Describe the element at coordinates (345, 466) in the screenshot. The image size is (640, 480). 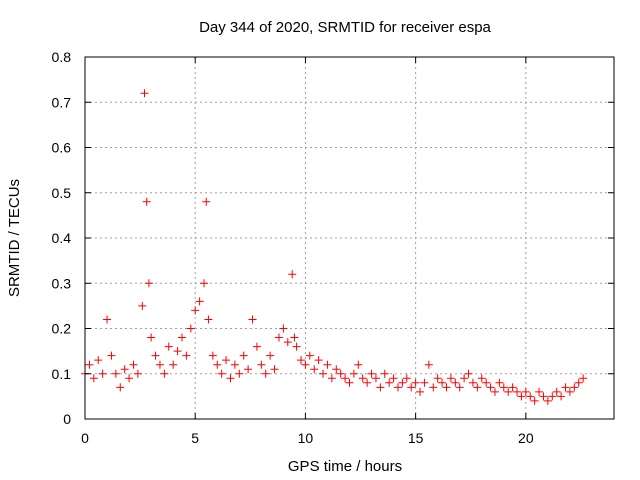
I see `x-axis-label: GPS time / hours` at that location.